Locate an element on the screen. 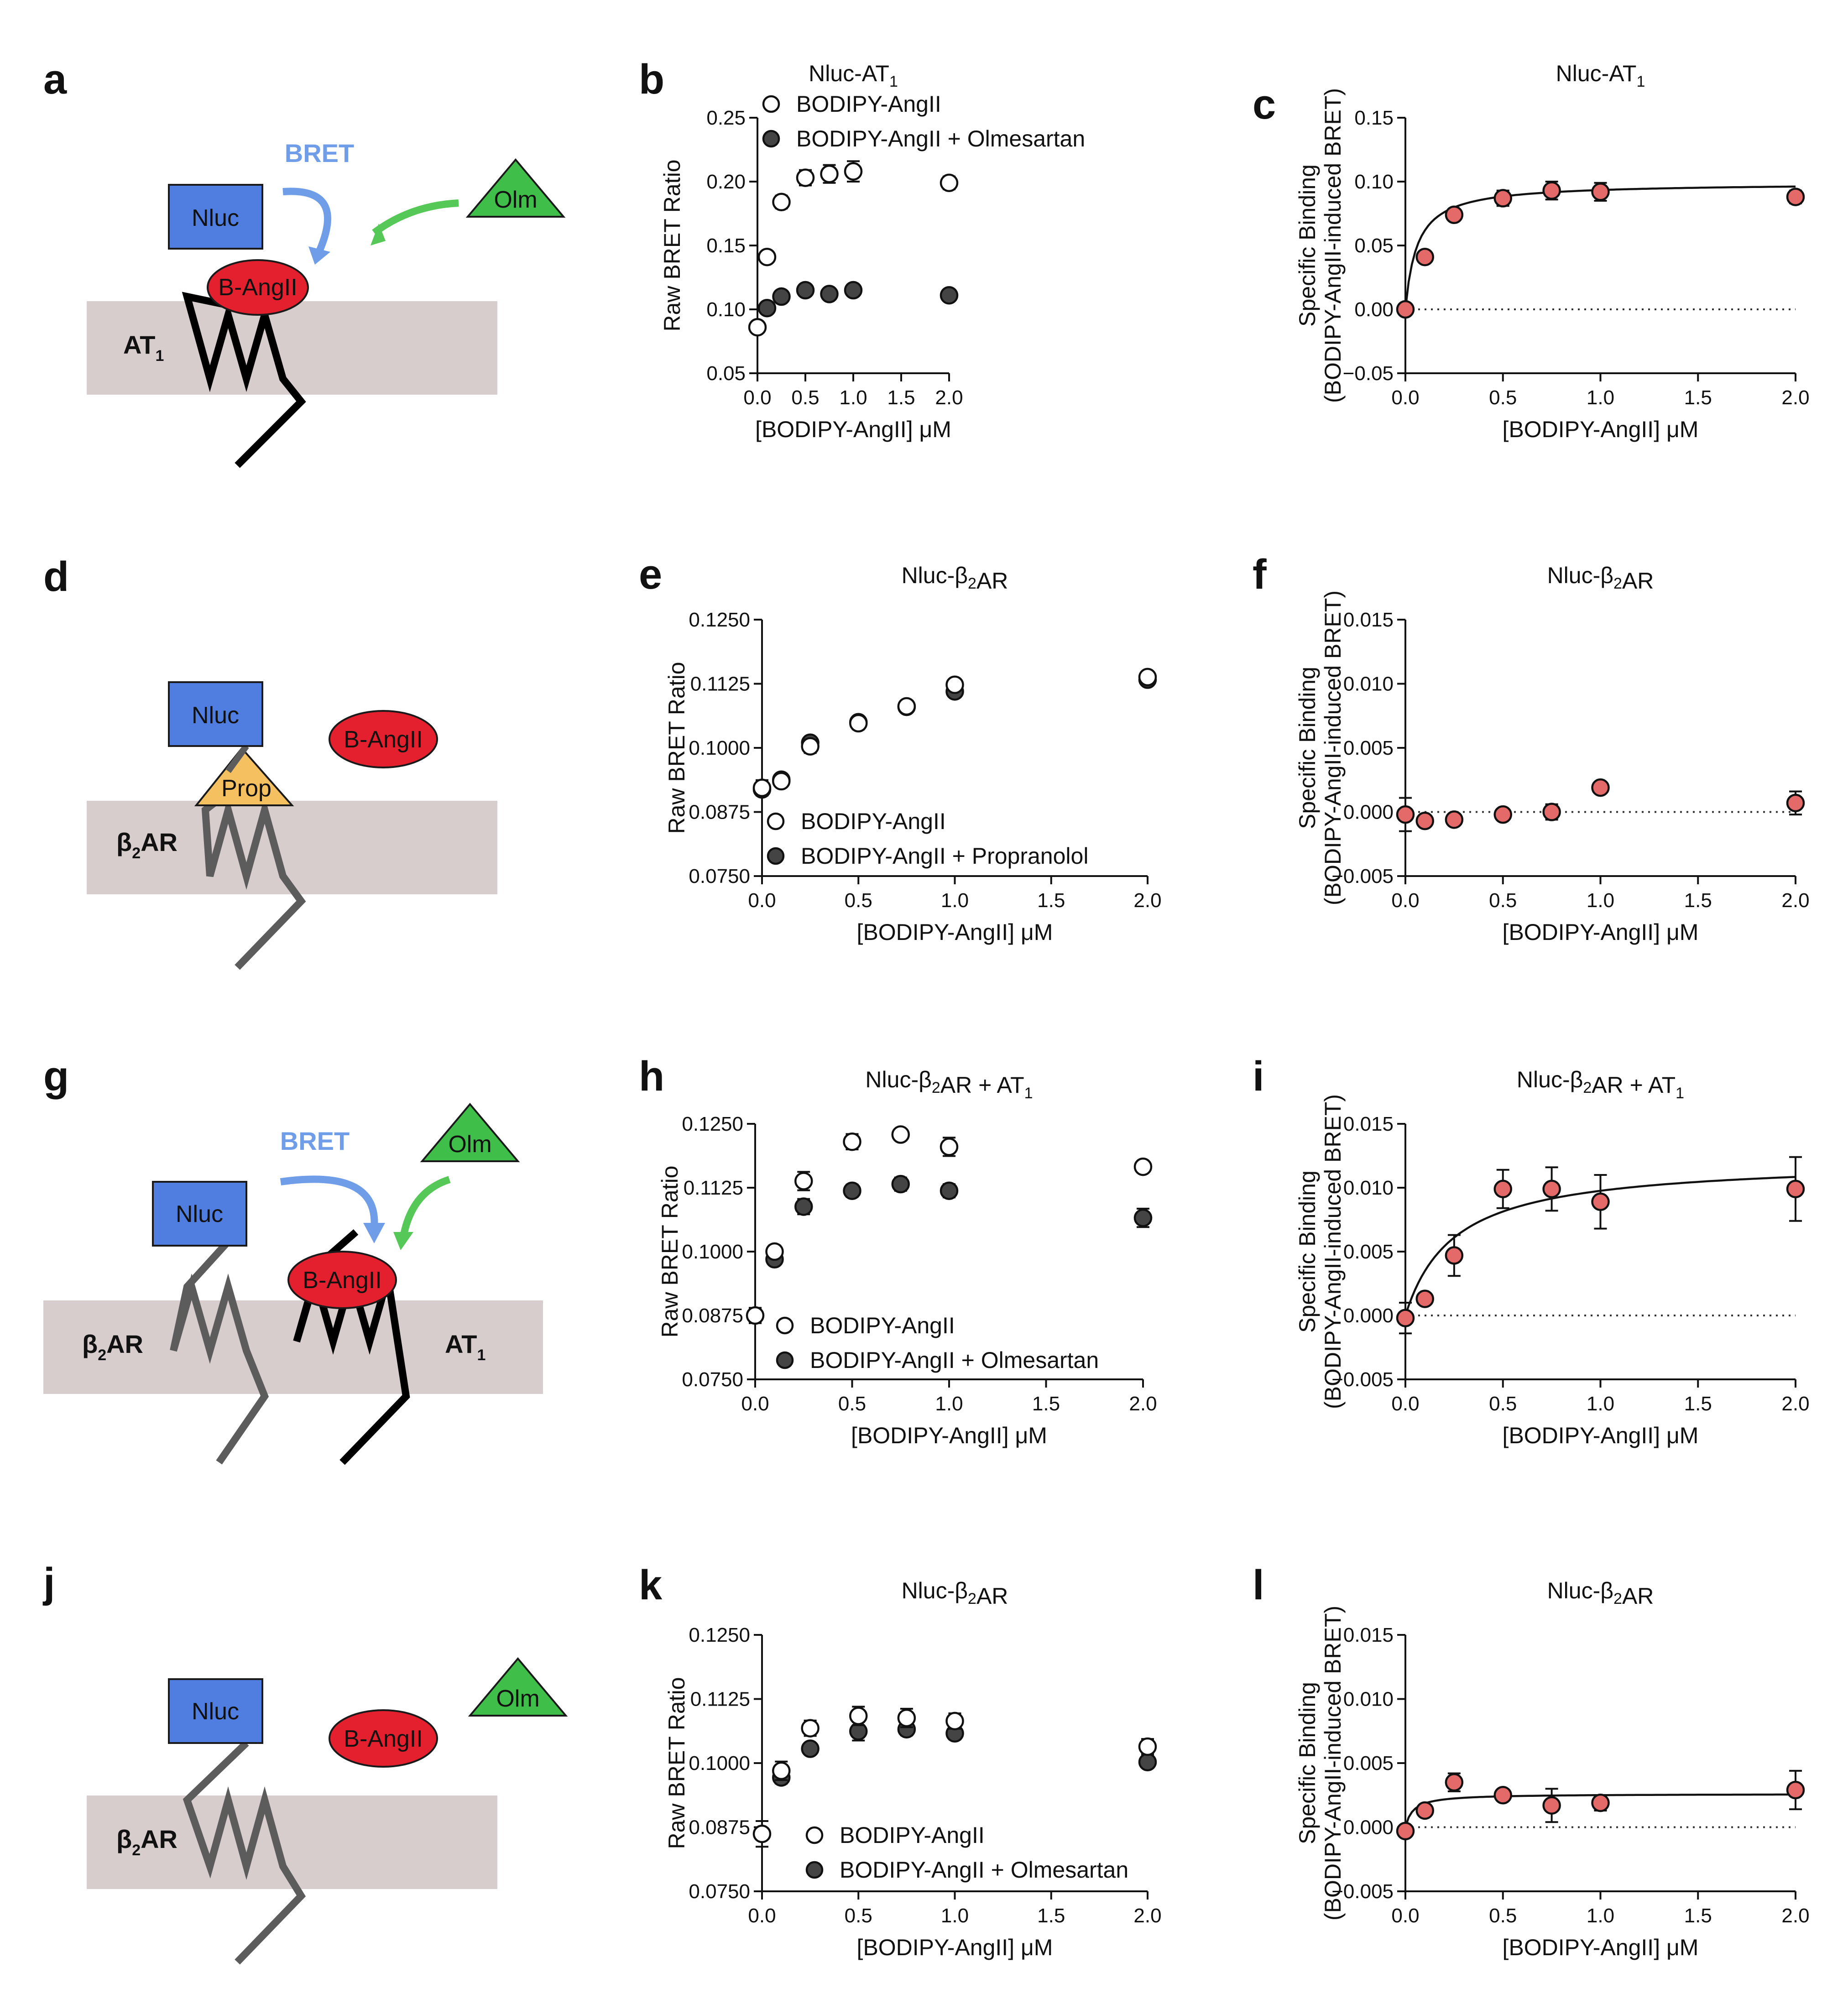  chart-title: Nluc-β2AR is located at coordinates (1600, 1593).